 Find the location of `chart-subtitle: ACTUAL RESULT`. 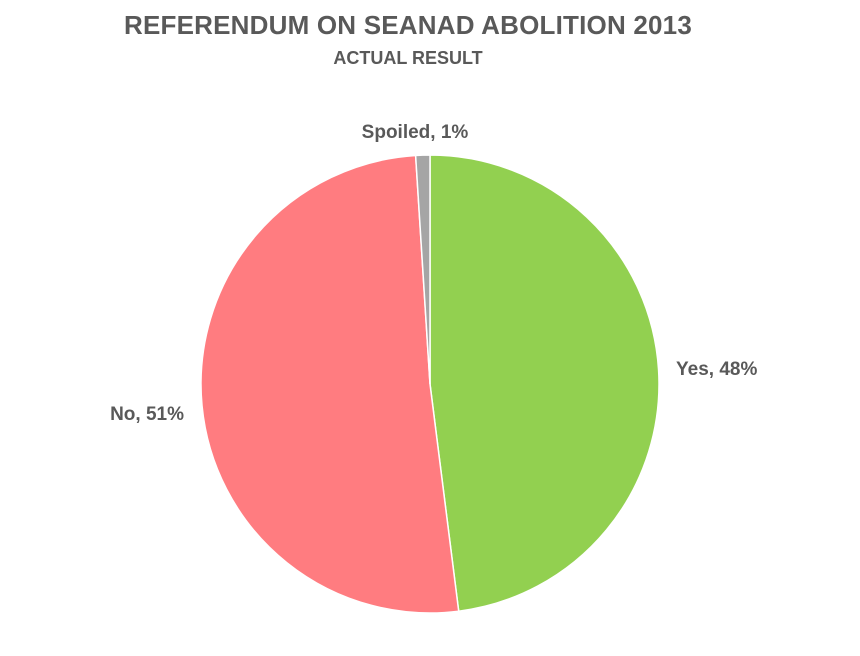

chart-subtitle: ACTUAL RESULT is located at coordinates (408, 58).